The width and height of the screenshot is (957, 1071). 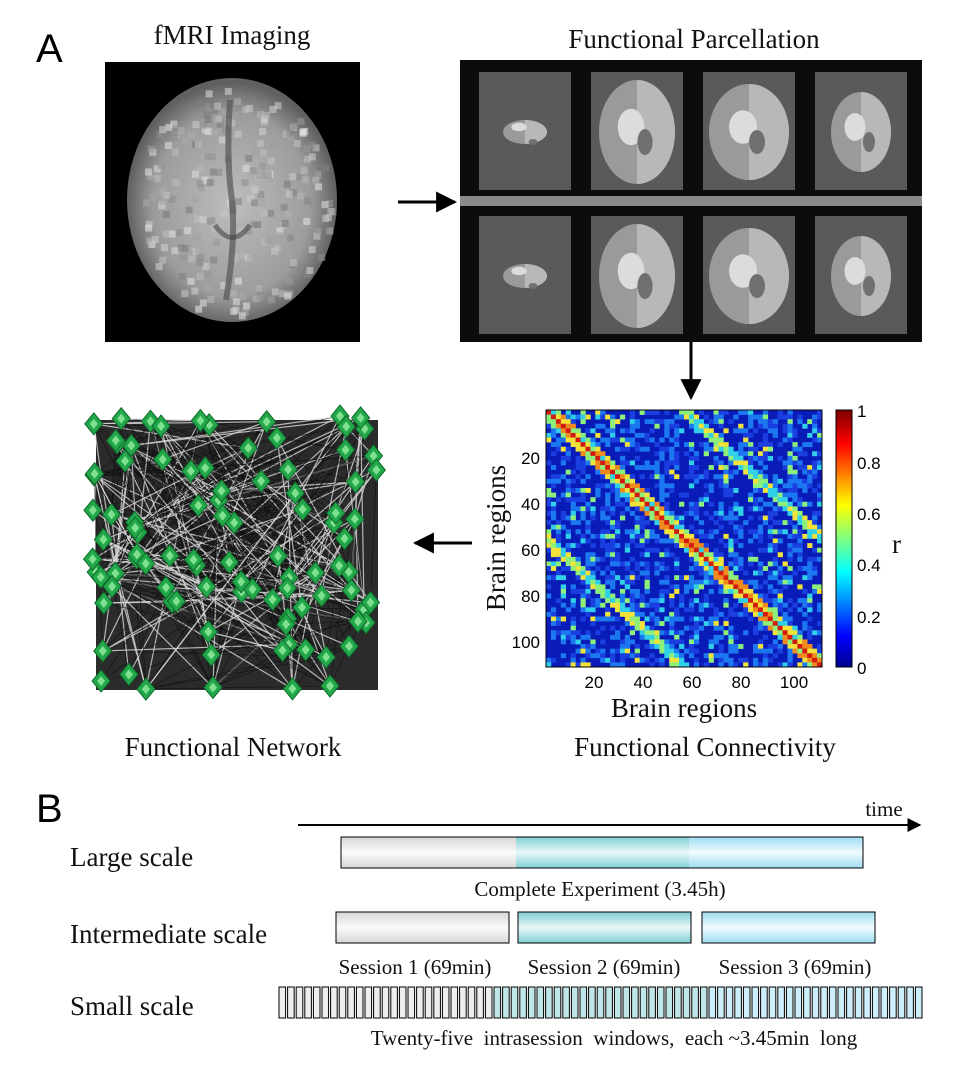 What do you see at coordinates (844, 538) in the screenshot?
I see `colorbar` at bounding box center [844, 538].